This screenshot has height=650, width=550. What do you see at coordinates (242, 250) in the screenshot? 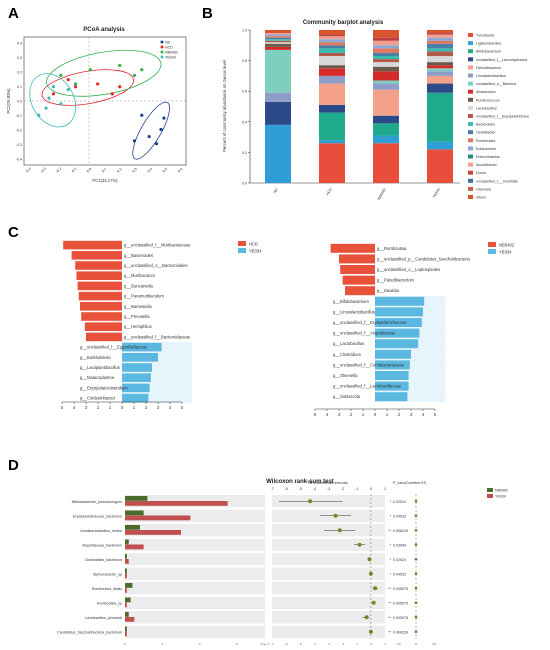
I see `lefse-legend-swatch` at bounding box center [242, 250].